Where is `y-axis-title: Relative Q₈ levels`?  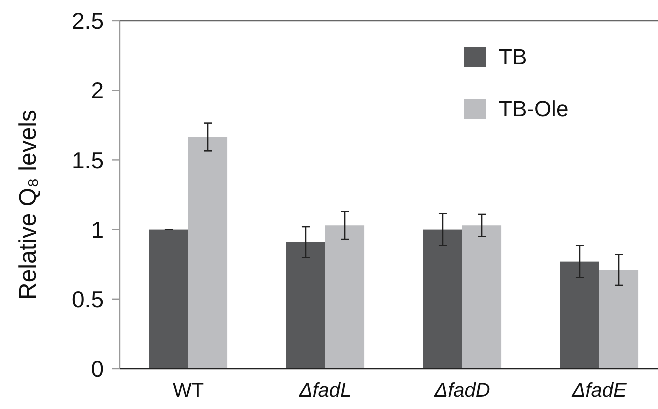
y-axis-title: Relative Q₈ levels is located at coordinates (28, 205).